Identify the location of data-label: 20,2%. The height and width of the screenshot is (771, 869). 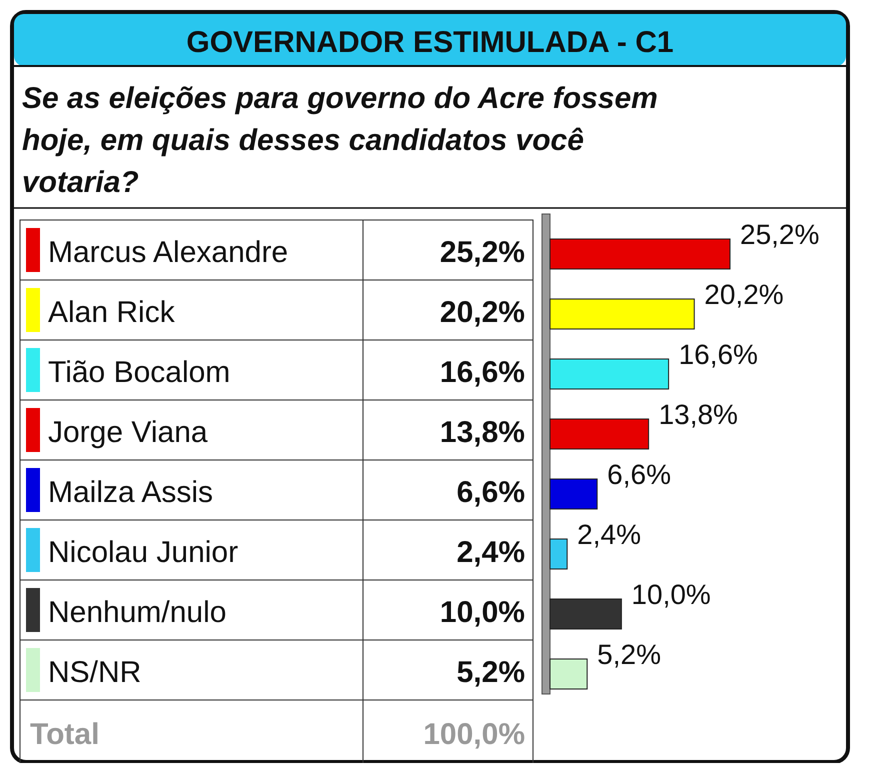
(482, 312).